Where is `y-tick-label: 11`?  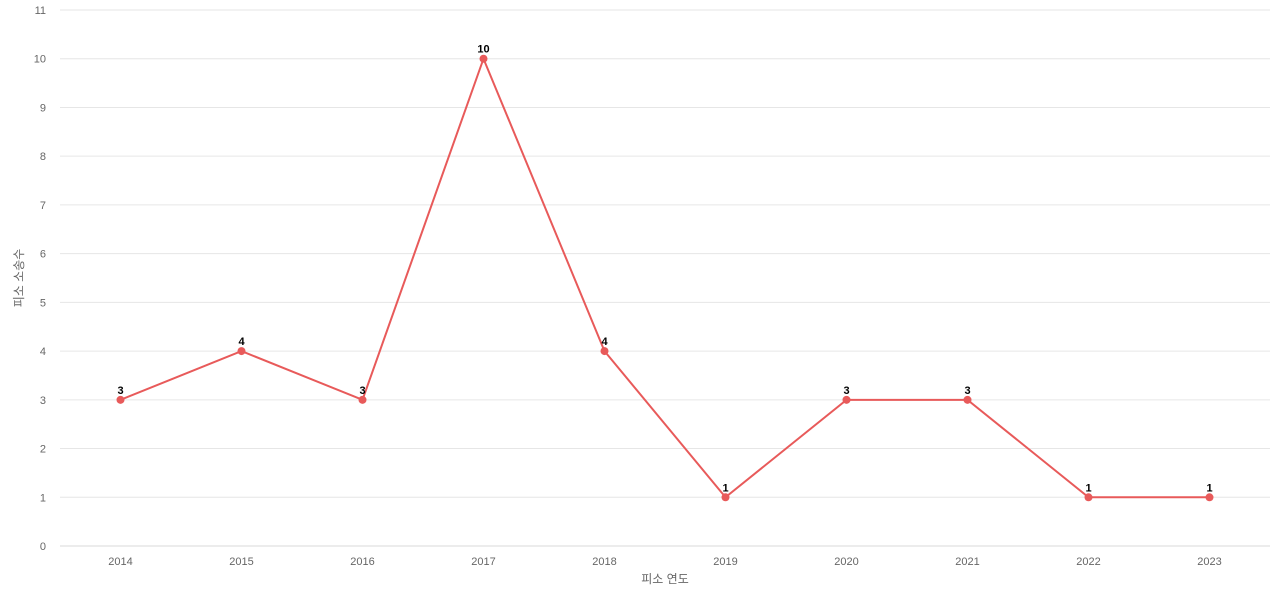 y-tick-label: 11 is located at coordinates (40, 11).